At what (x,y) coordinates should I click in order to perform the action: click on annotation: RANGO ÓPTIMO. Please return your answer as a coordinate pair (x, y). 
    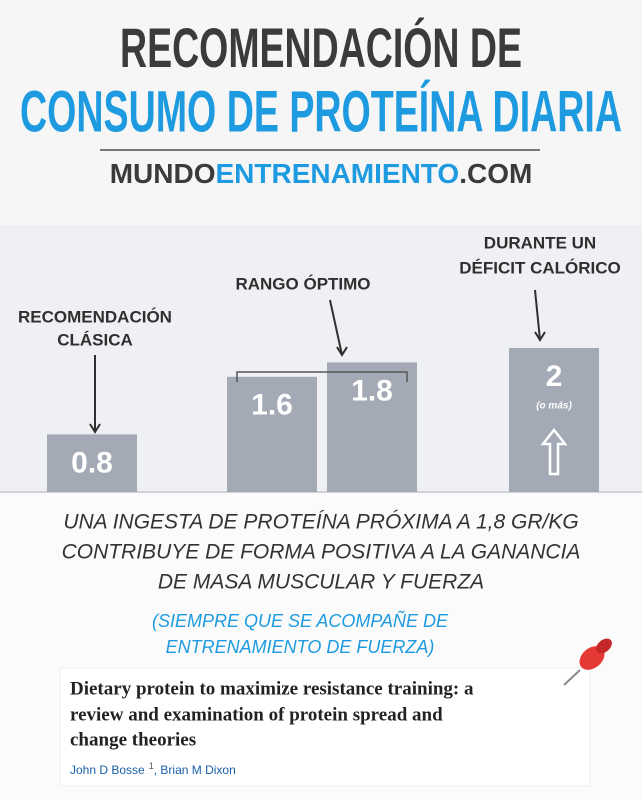
    Looking at the image, I should click on (302, 283).